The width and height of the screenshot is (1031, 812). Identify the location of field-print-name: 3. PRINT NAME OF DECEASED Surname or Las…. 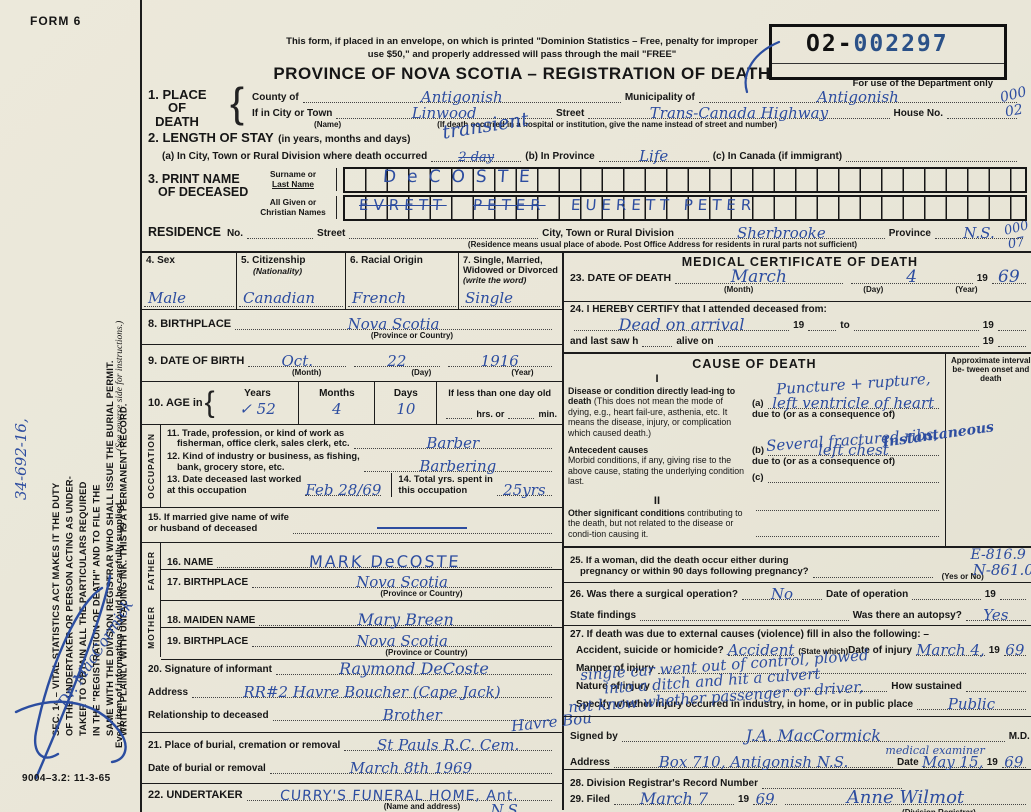
(586, 194).